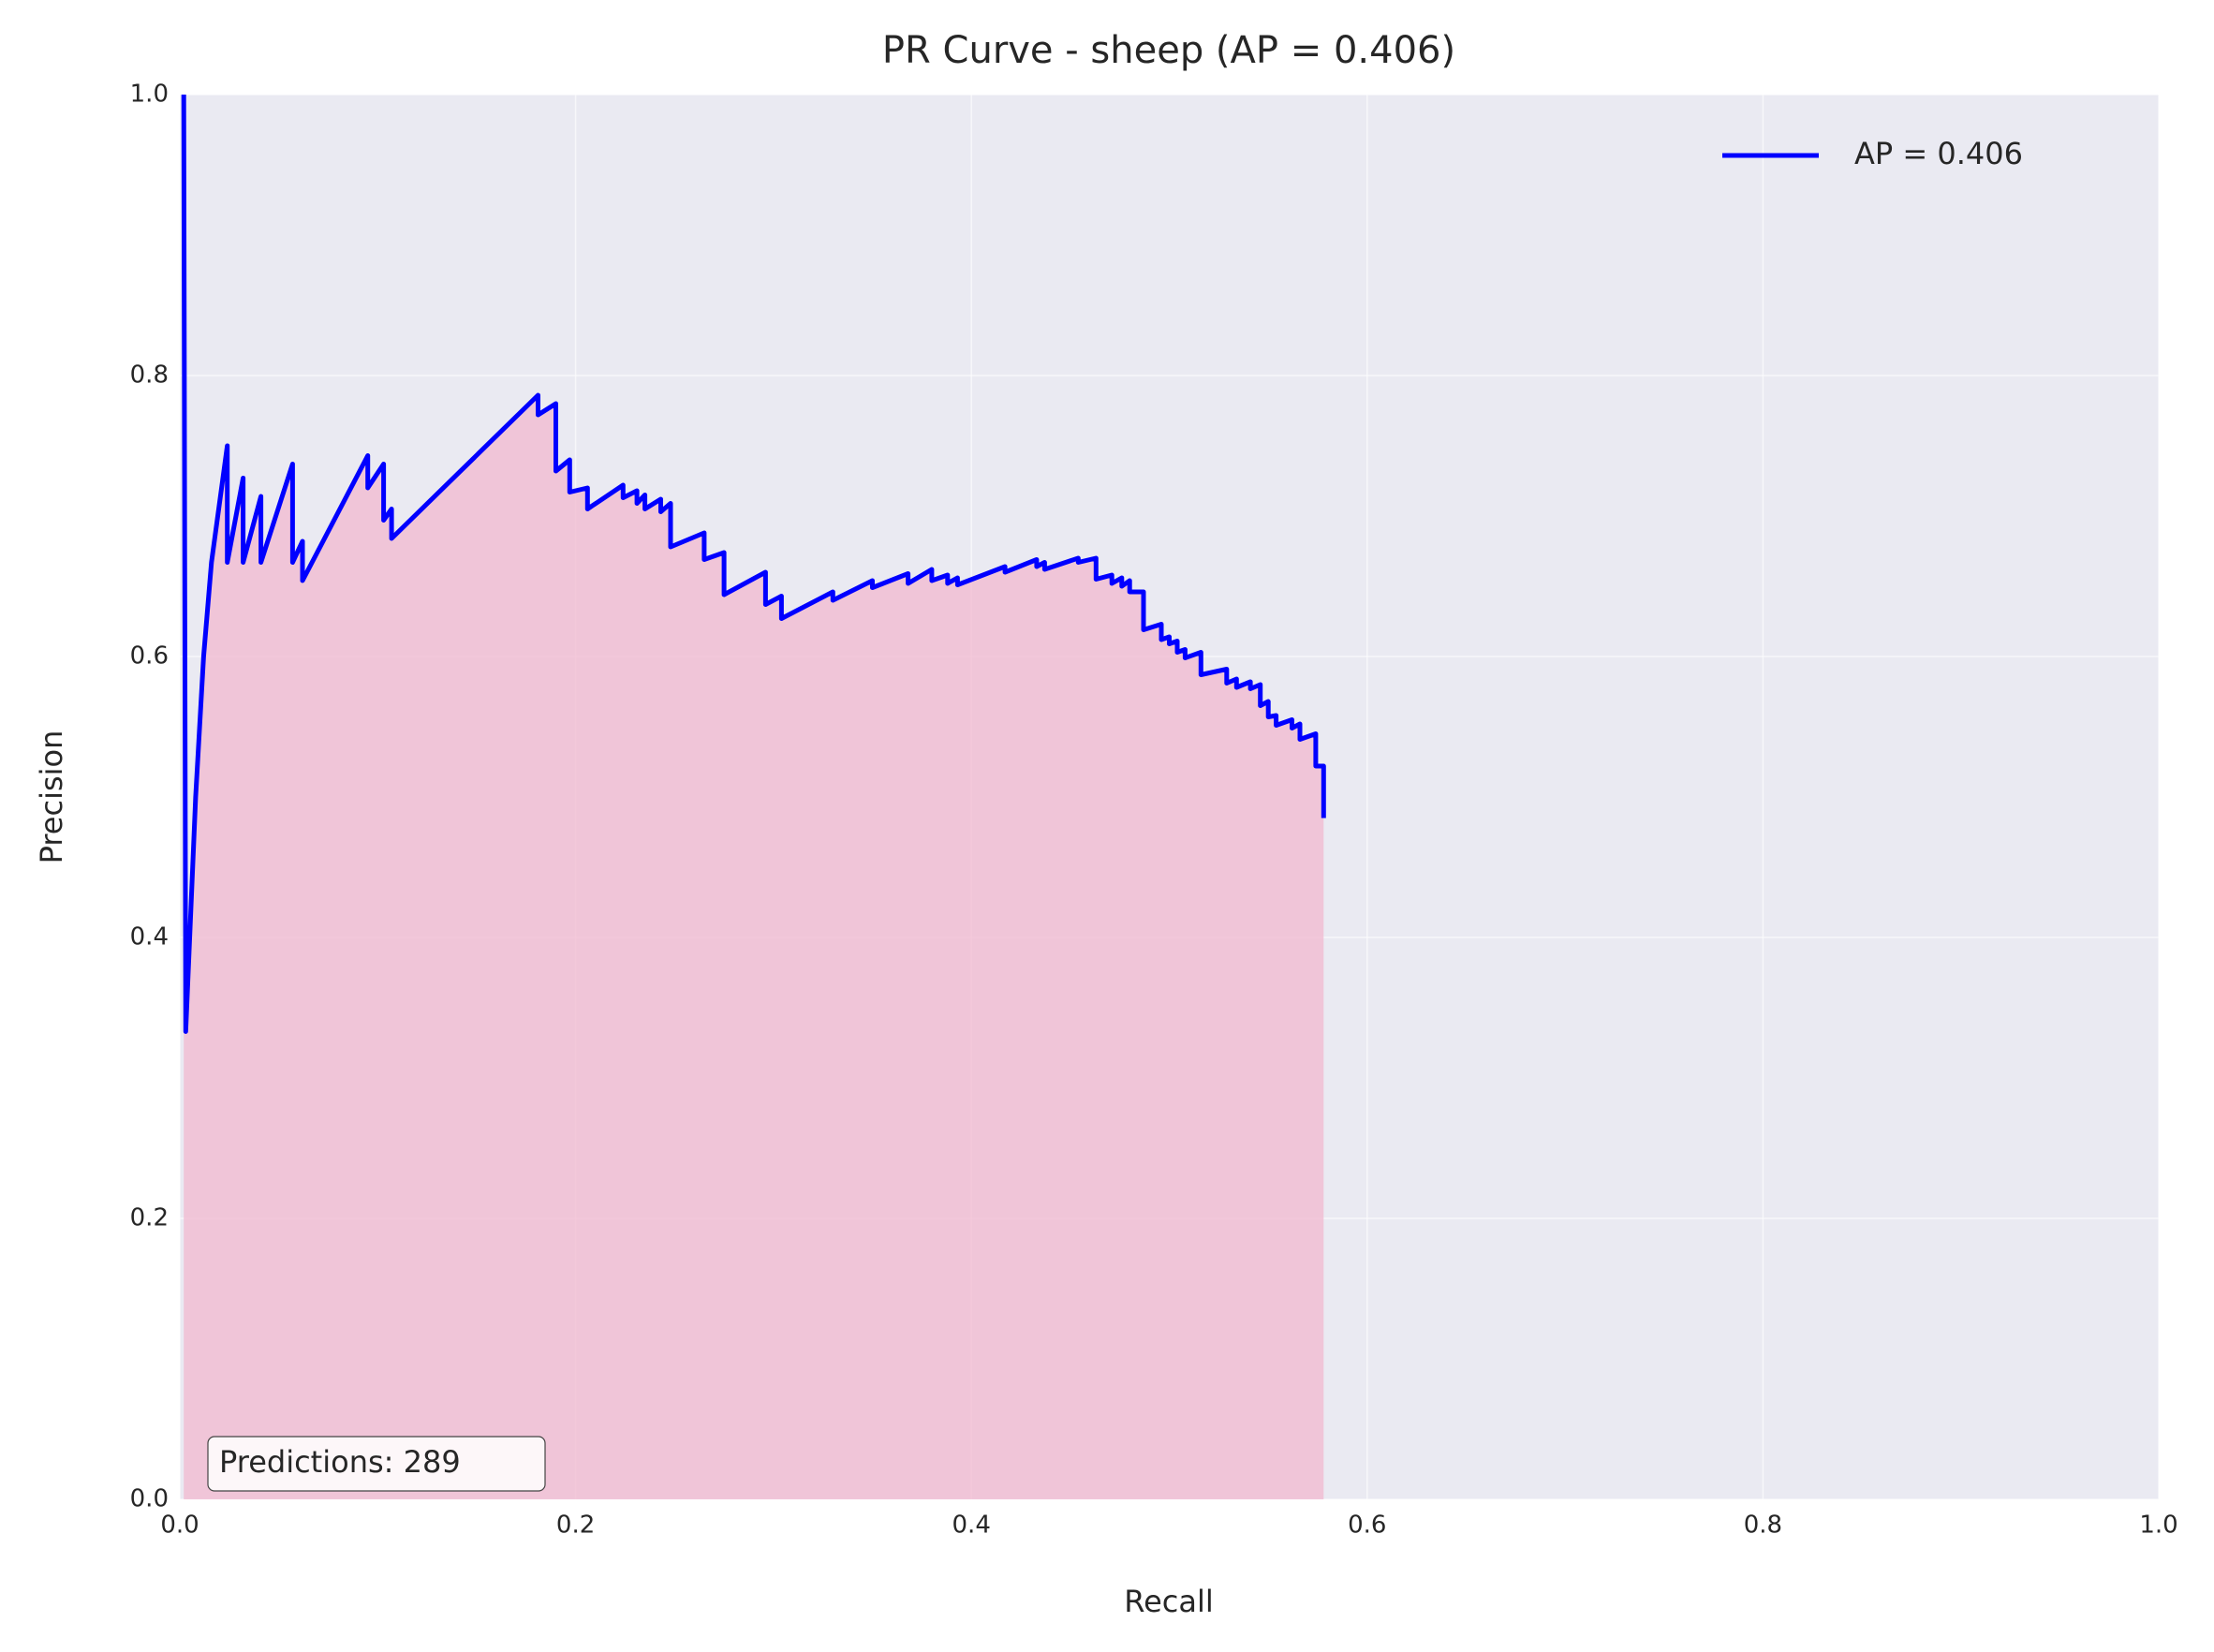  What do you see at coordinates (149, 95) in the screenshot?
I see `y-tick-label: 1.0` at bounding box center [149, 95].